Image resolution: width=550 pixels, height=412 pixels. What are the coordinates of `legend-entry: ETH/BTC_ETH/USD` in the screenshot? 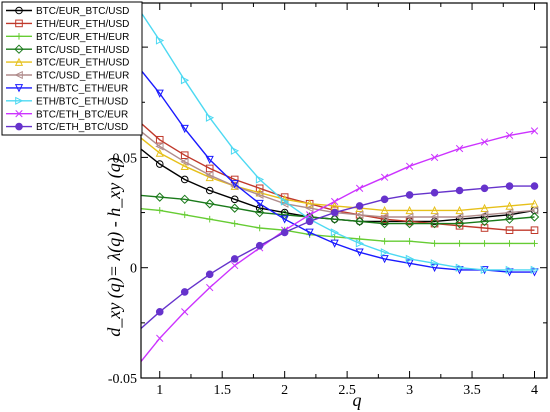 It's located at (67, 101).